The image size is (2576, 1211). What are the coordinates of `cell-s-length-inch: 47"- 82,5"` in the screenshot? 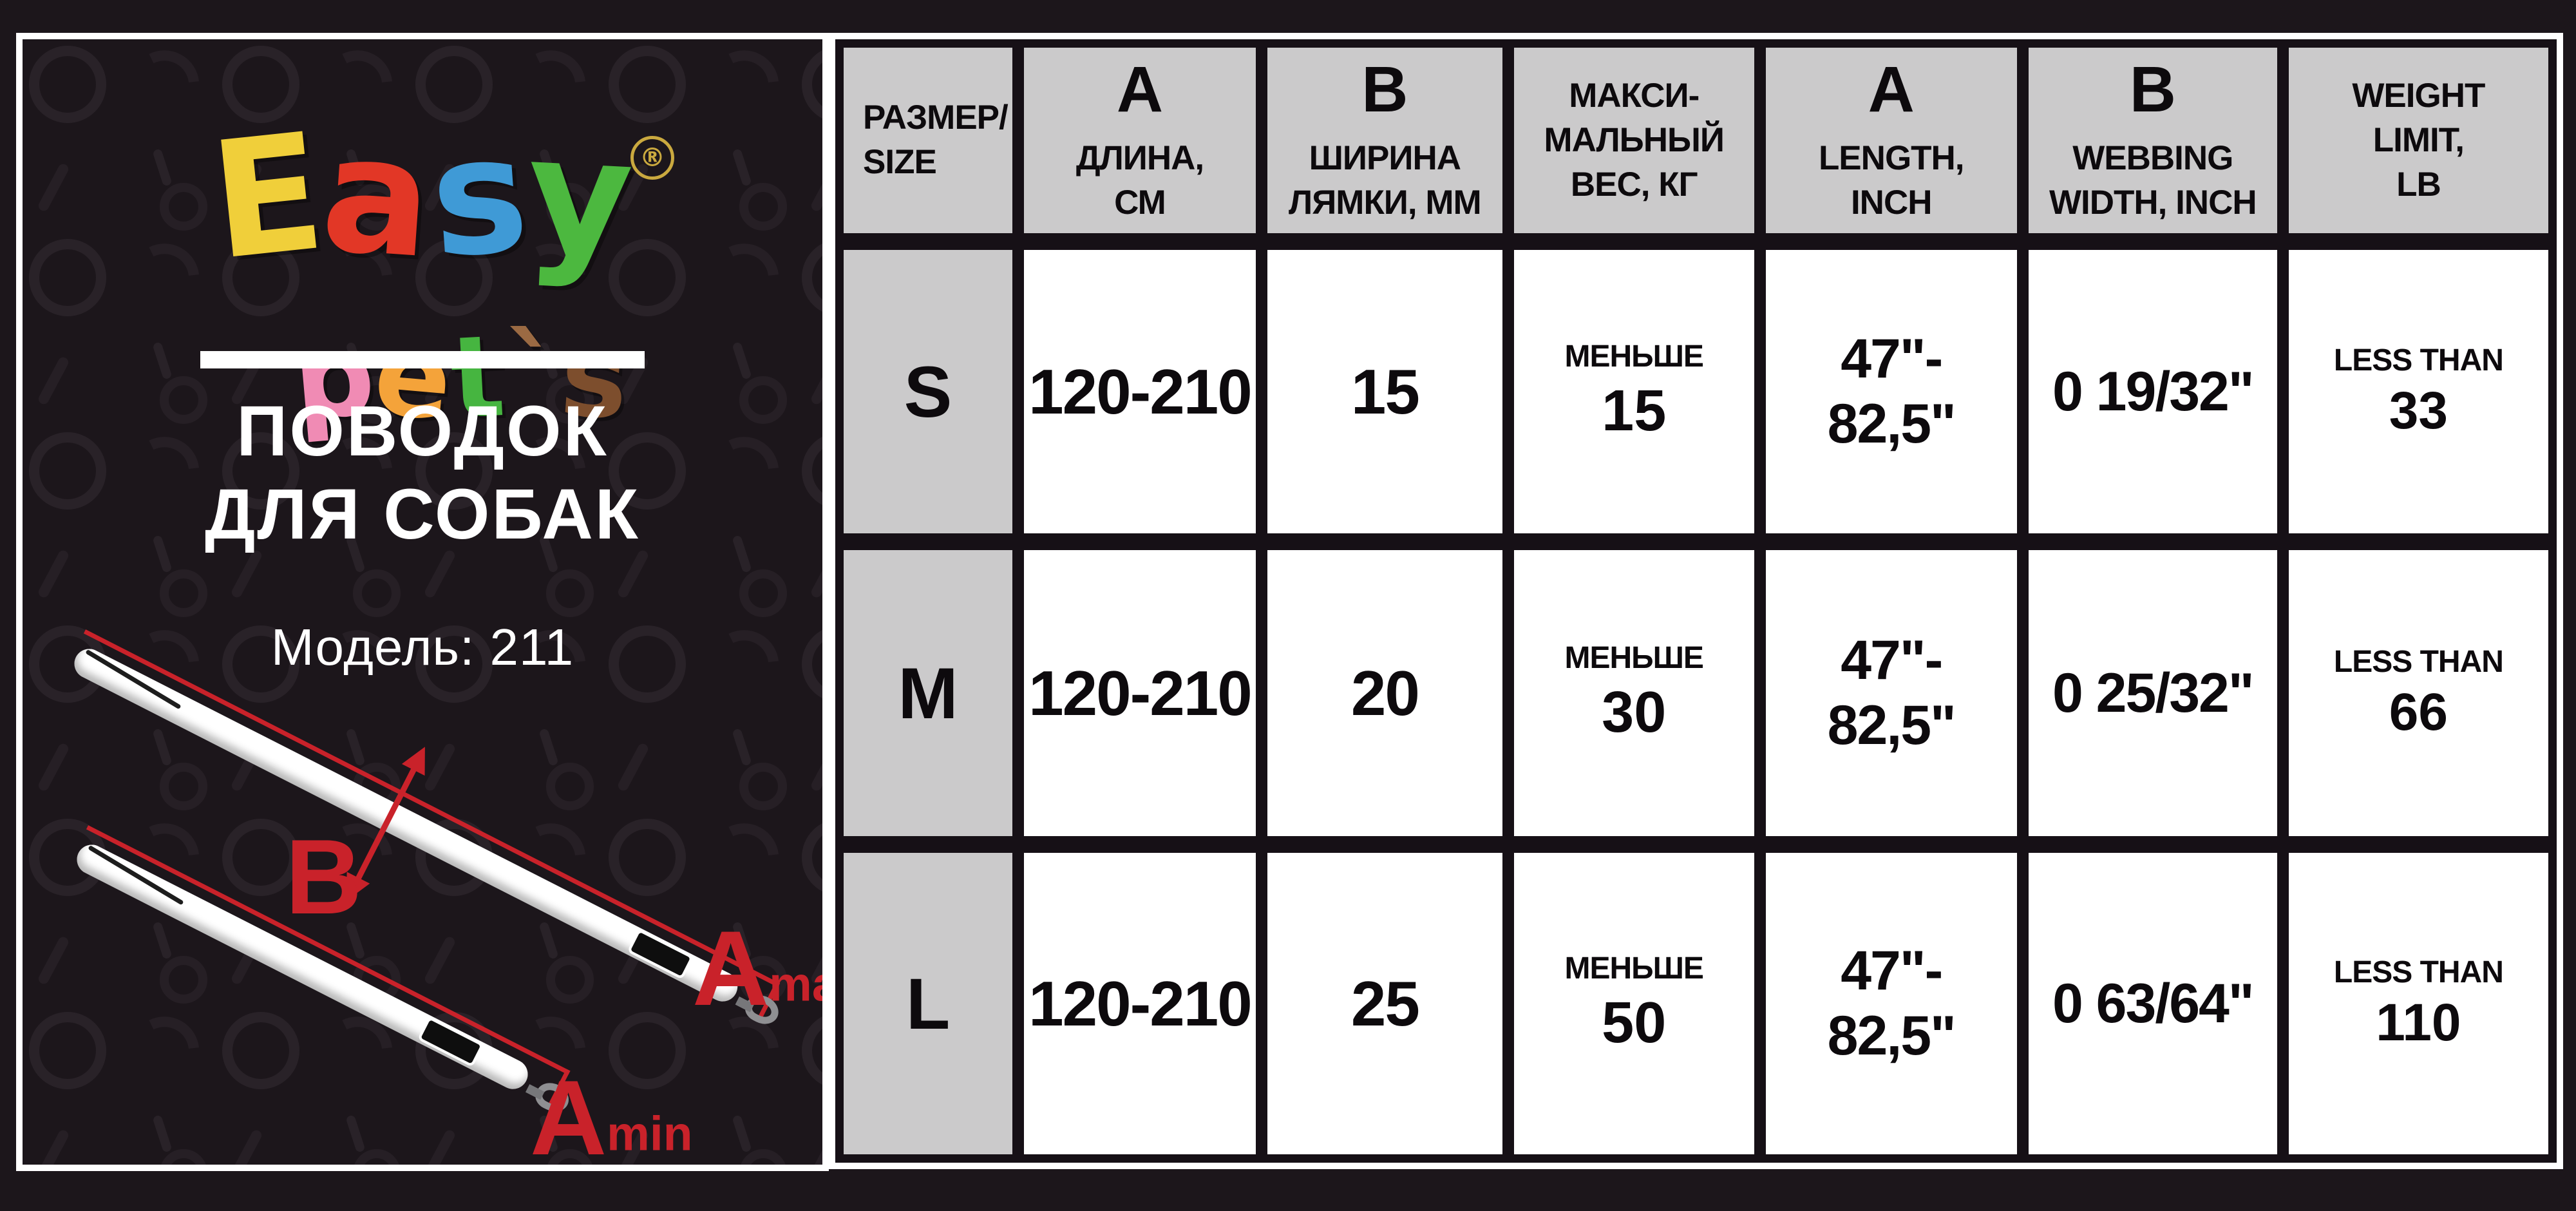 It's located at (1891, 391).